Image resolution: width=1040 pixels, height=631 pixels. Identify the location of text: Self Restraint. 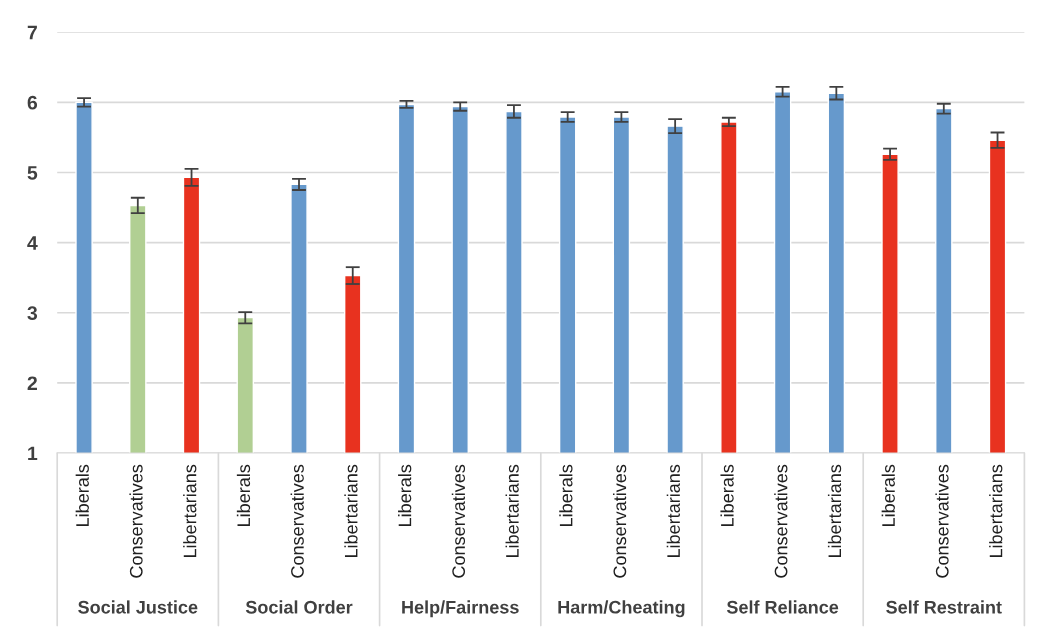
(944, 607).